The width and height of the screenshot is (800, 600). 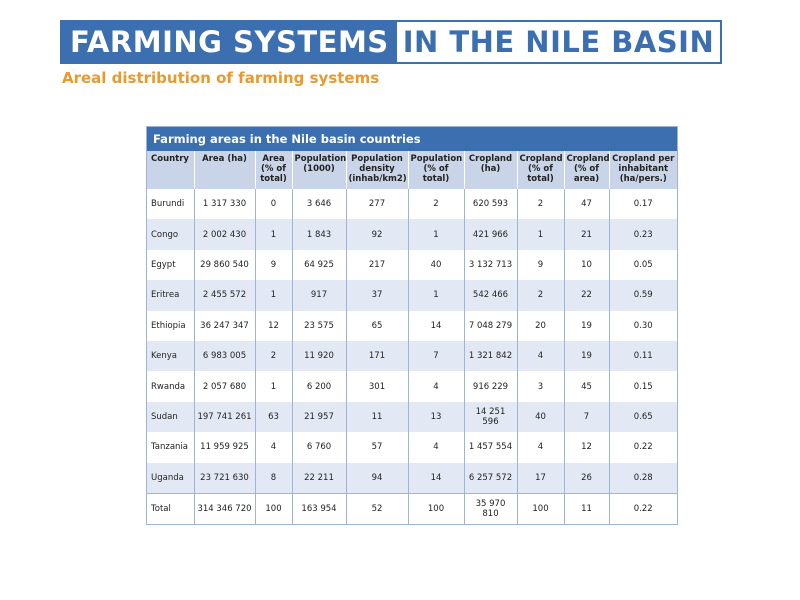 What do you see at coordinates (318, 447) in the screenshot?
I see `table-cell: 6 760` at bounding box center [318, 447].